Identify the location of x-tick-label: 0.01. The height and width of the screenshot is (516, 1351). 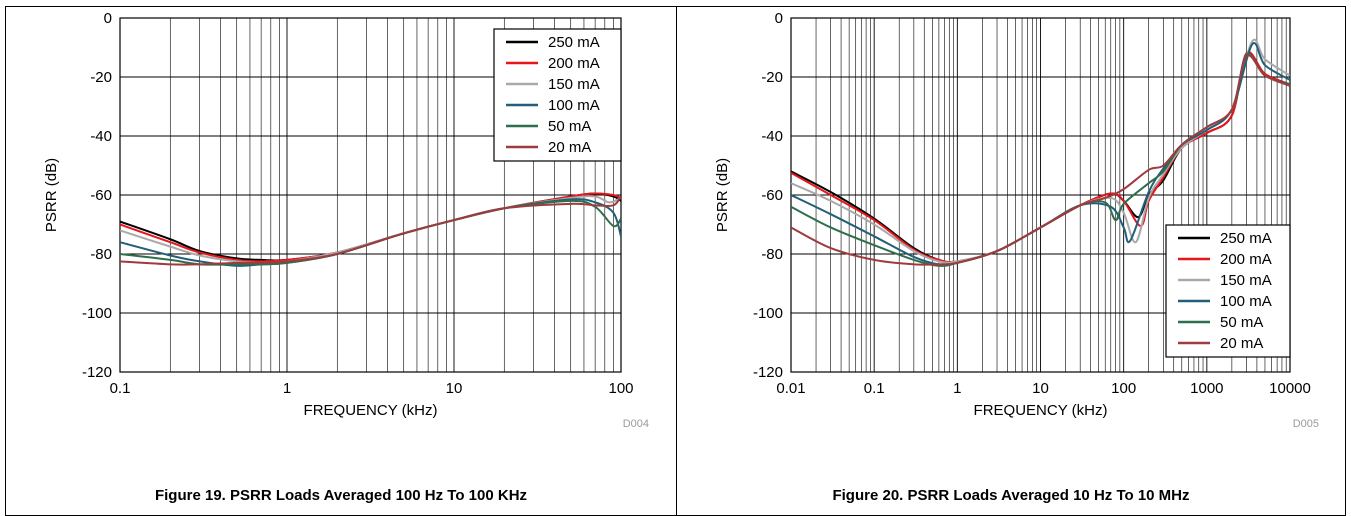
(790, 388).